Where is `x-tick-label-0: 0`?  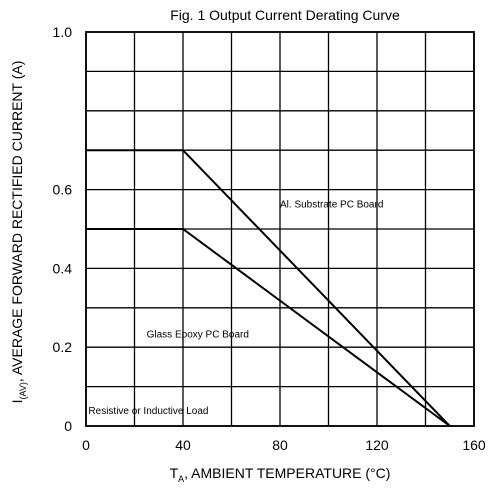 x-tick-label-0: 0 is located at coordinates (86, 445).